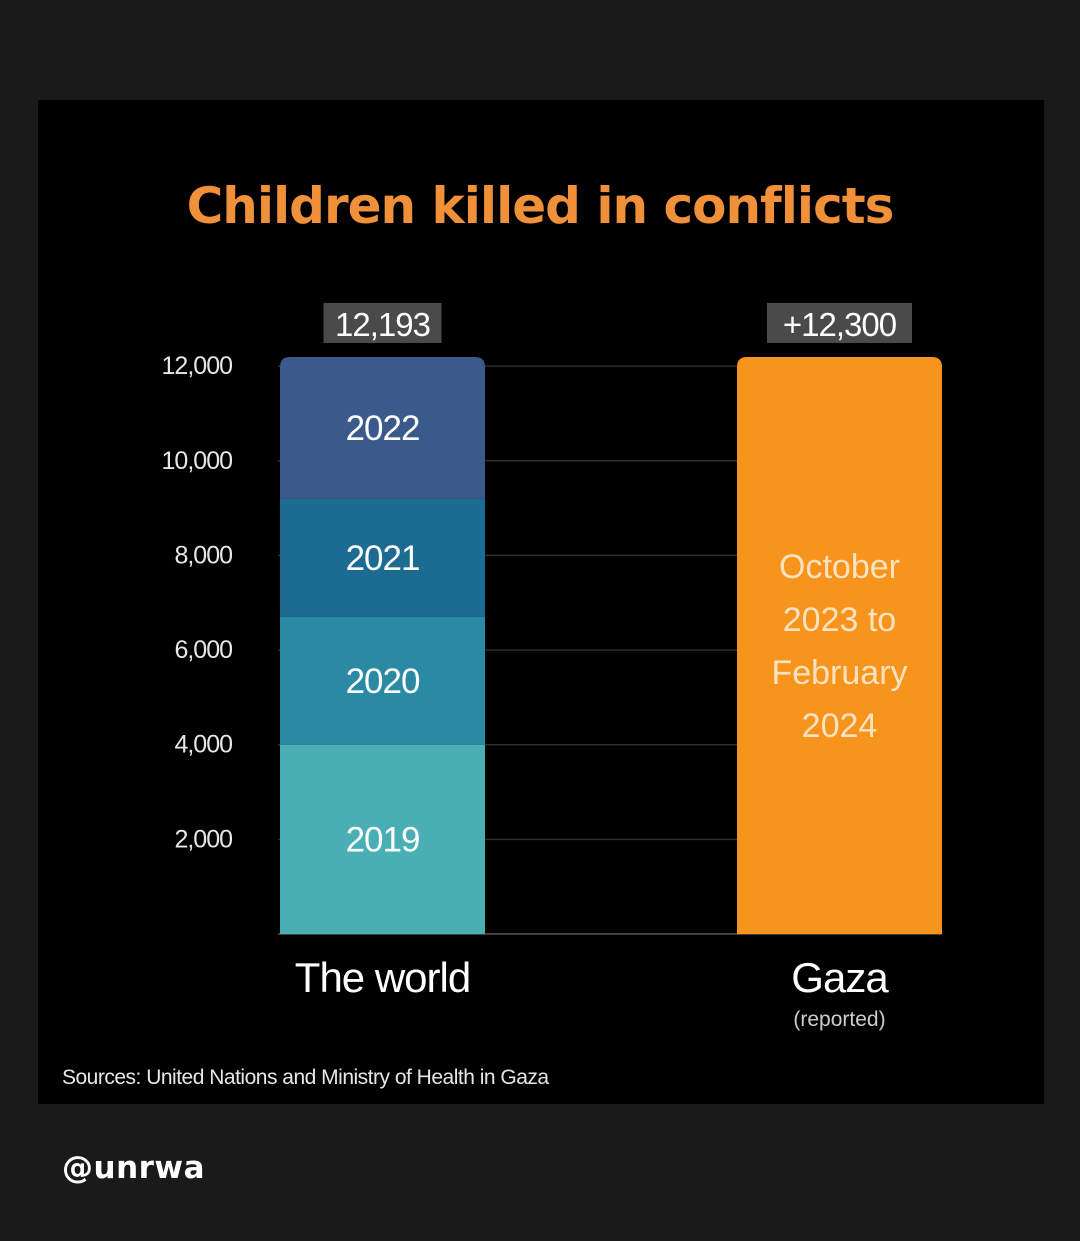 This screenshot has height=1241, width=1080. I want to click on segment-label: 2021, so click(383, 558).